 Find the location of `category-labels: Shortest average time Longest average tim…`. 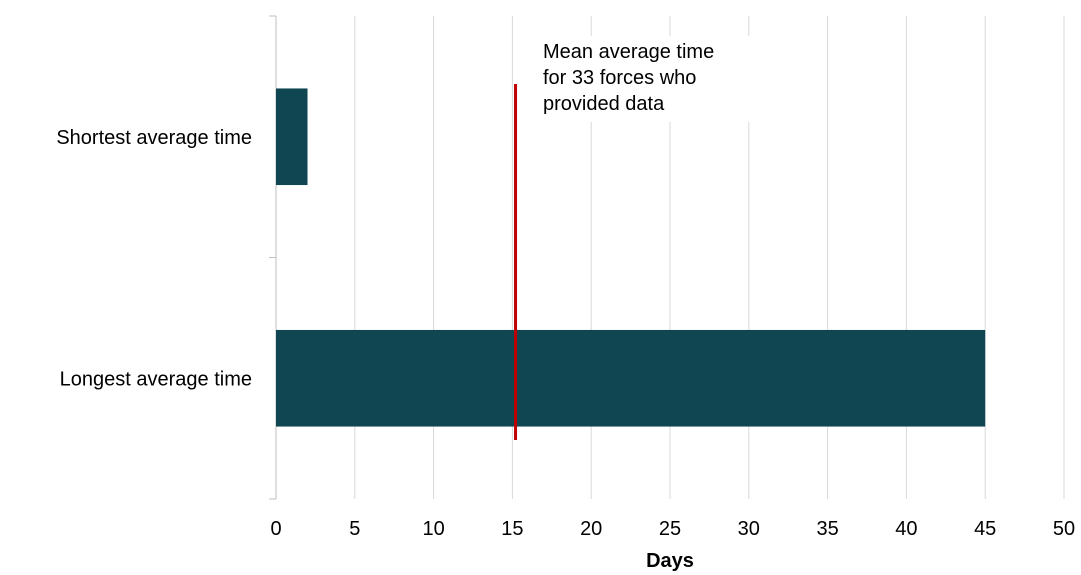

category-labels: Shortest average time Longest average tim… is located at coordinates (154, 259).